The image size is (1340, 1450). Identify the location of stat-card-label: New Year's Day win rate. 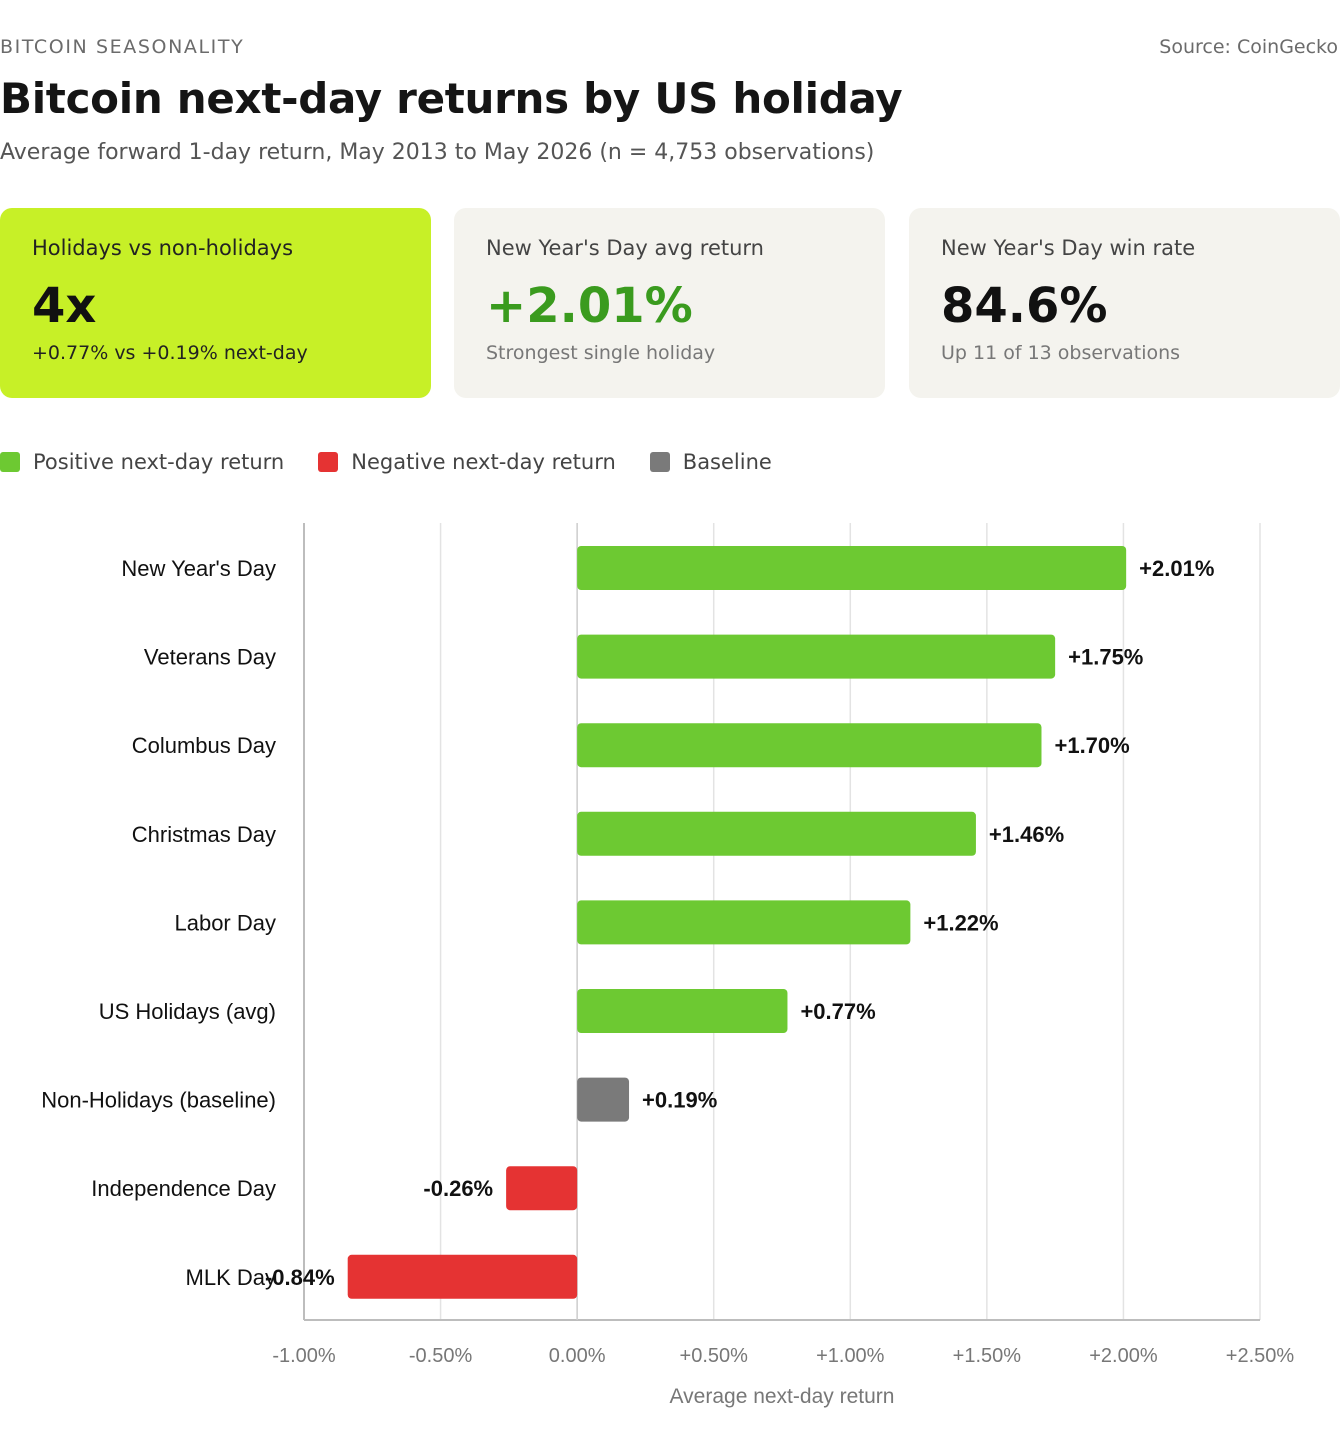
(1068, 248).